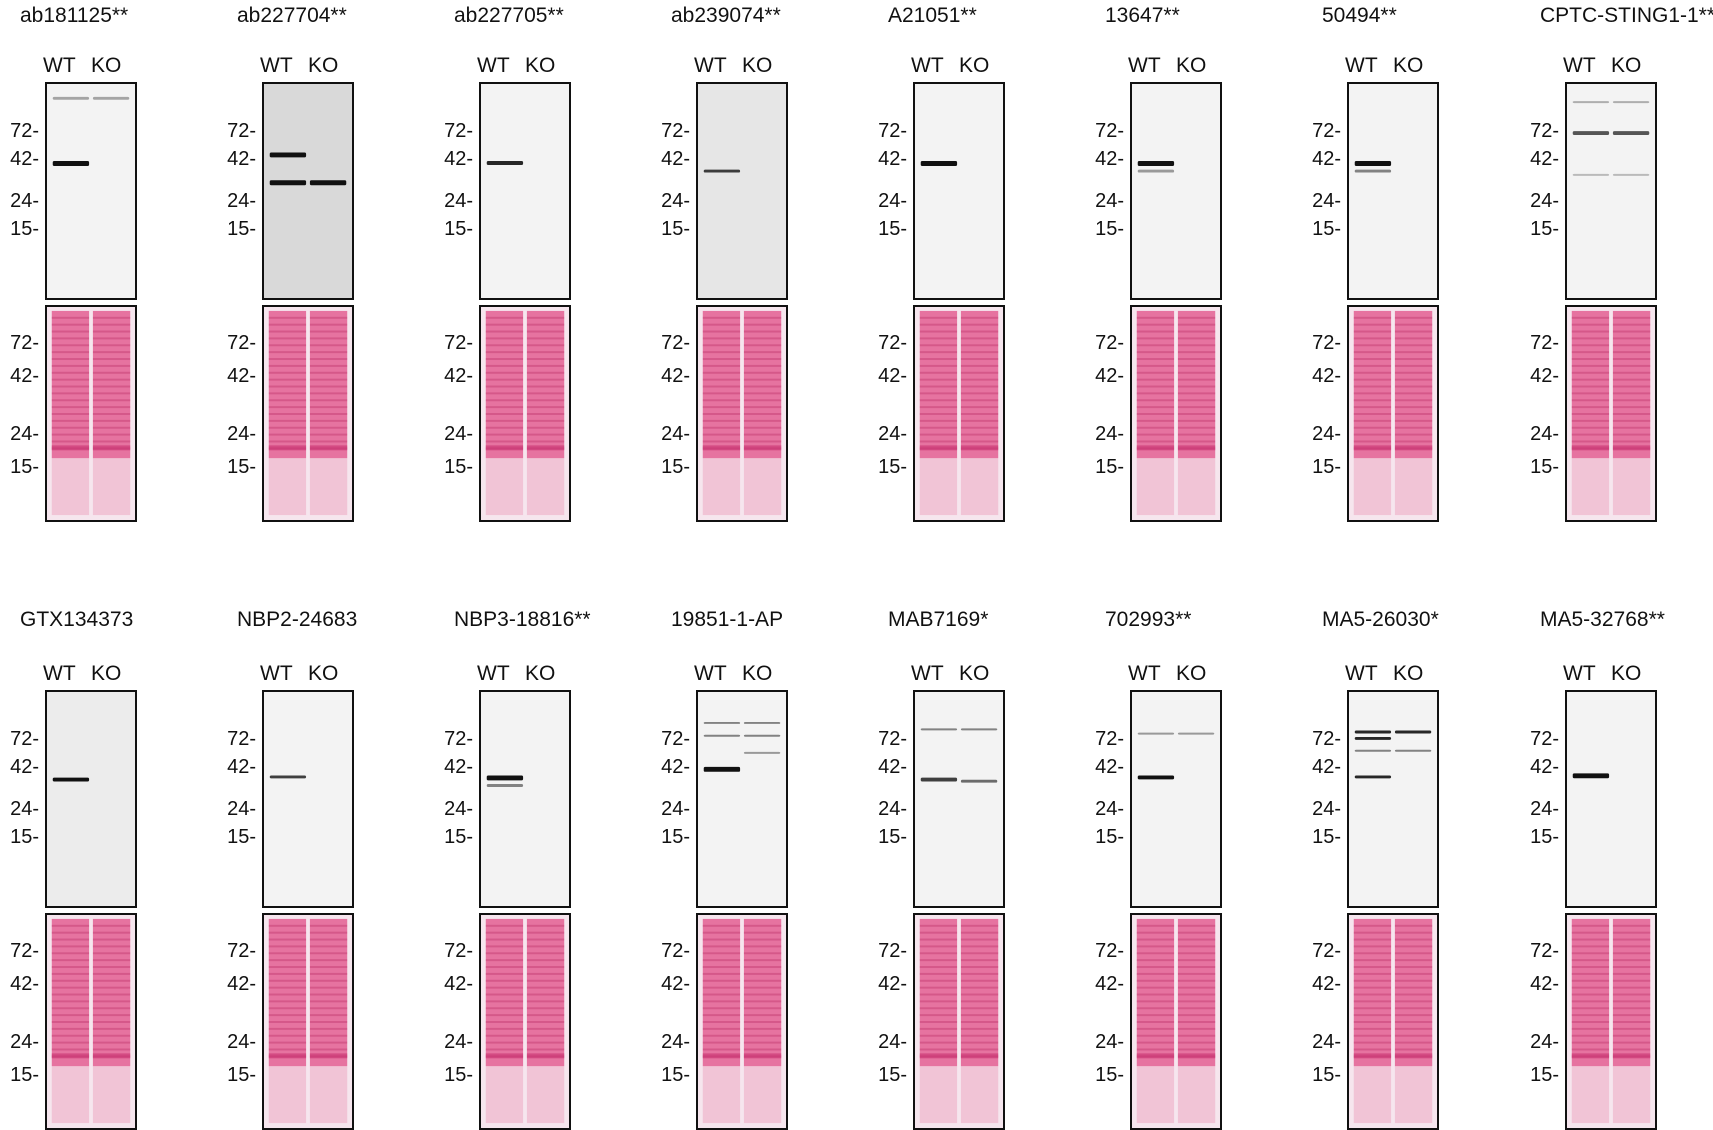 The image size is (1713, 1130). I want to click on antibody-title: CPTC-STING1-1**, so click(1626, 15).